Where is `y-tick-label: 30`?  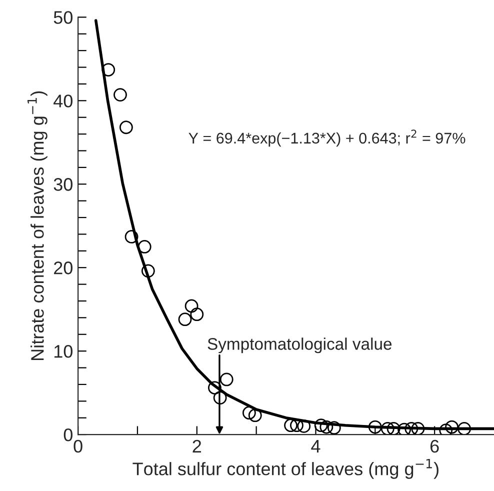
y-tick-label: 30 is located at coordinates (63, 184).